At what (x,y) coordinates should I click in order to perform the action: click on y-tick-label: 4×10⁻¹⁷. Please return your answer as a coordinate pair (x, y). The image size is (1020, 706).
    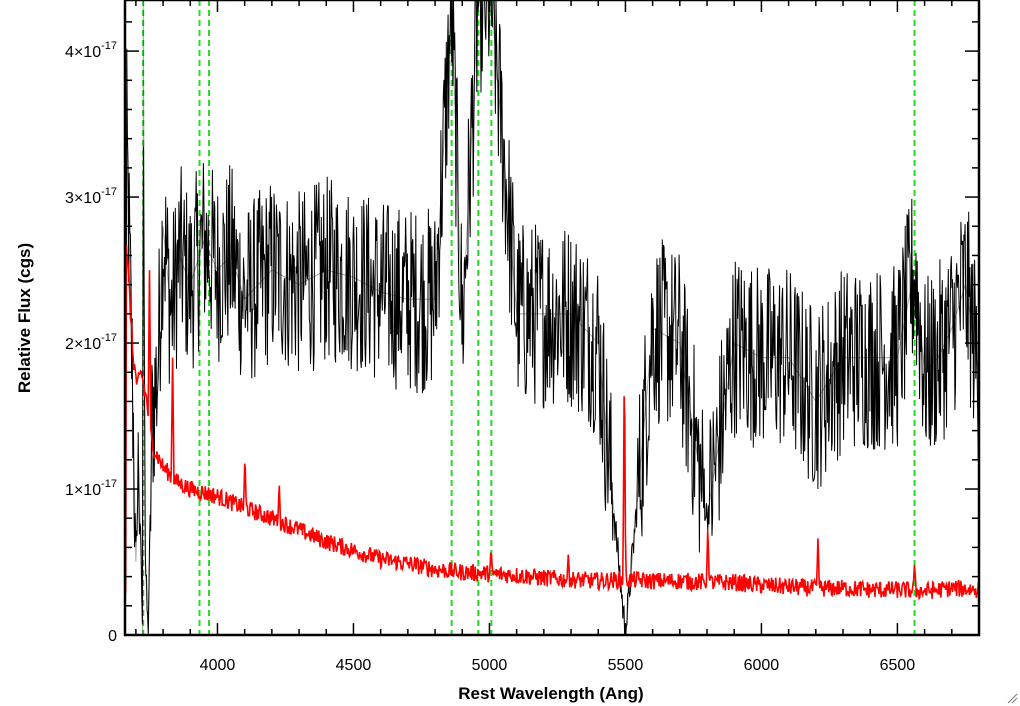
    Looking at the image, I should click on (91, 50).